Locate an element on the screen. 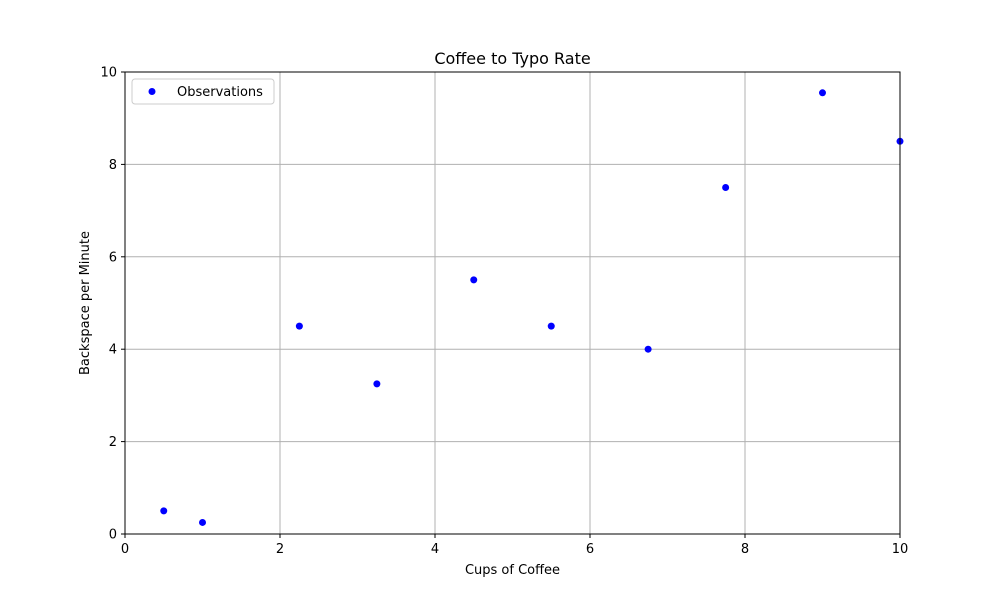 Image resolution: width=1000 pixels, height=604 pixels. x-tick-label: 2 is located at coordinates (280, 549).